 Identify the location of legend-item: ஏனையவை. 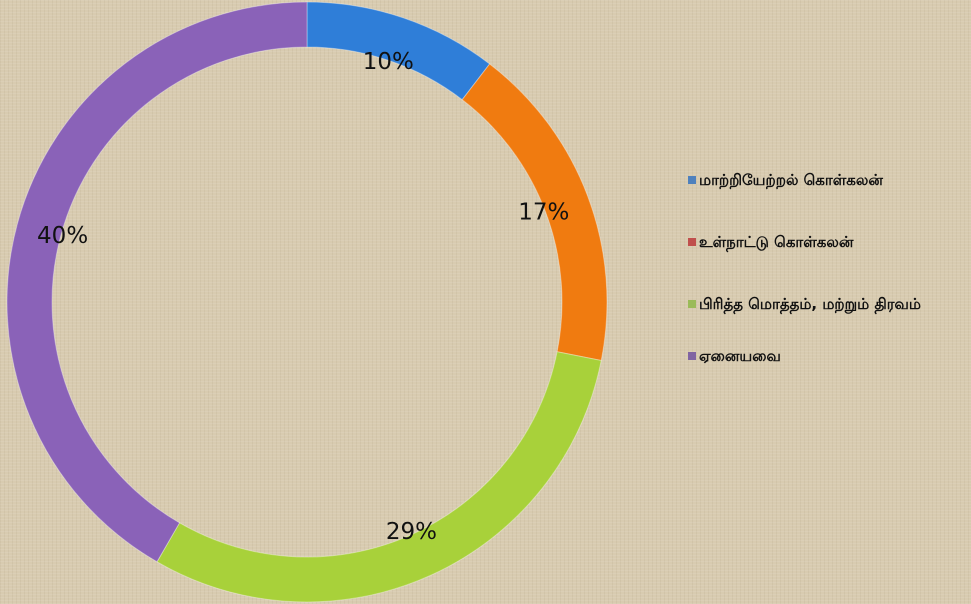
(823, 356).